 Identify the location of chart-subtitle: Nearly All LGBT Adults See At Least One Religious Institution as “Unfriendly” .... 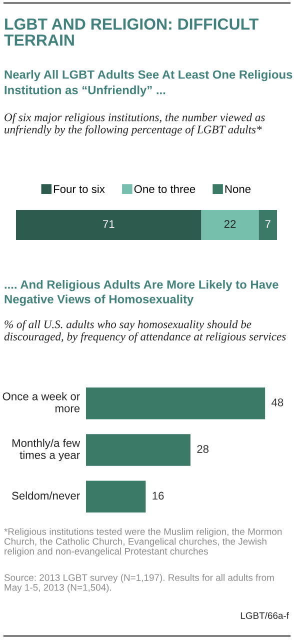
(148, 83).